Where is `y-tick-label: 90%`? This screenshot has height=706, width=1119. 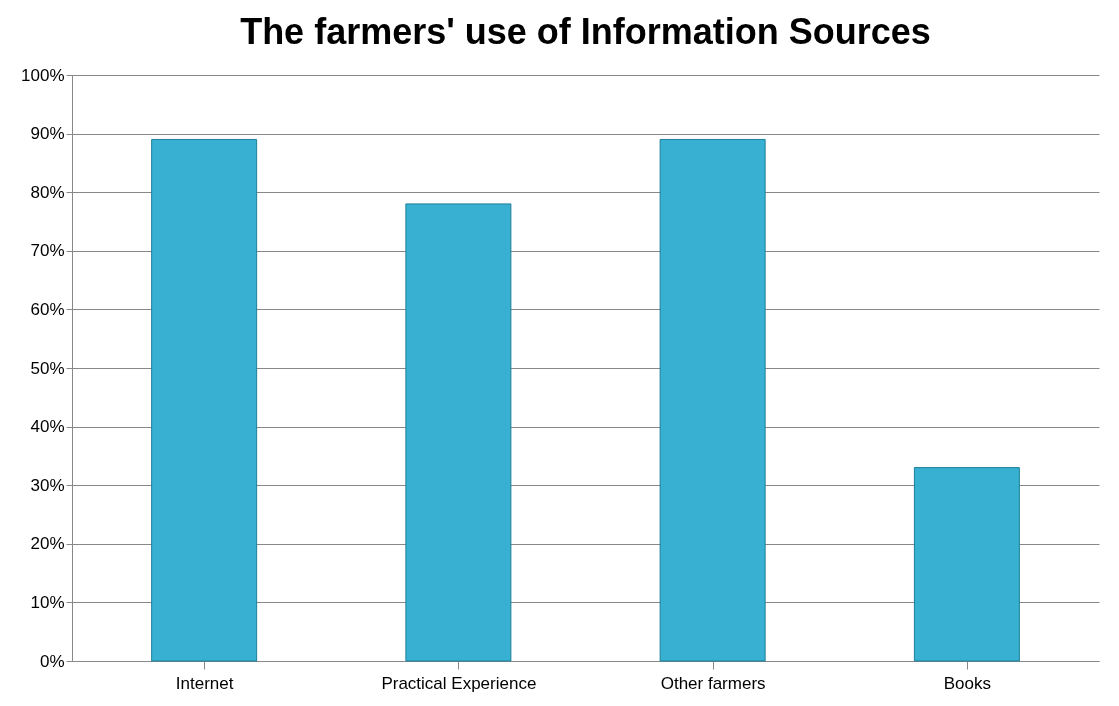 y-tick-label: 90% is located at coordinates (47, 134).